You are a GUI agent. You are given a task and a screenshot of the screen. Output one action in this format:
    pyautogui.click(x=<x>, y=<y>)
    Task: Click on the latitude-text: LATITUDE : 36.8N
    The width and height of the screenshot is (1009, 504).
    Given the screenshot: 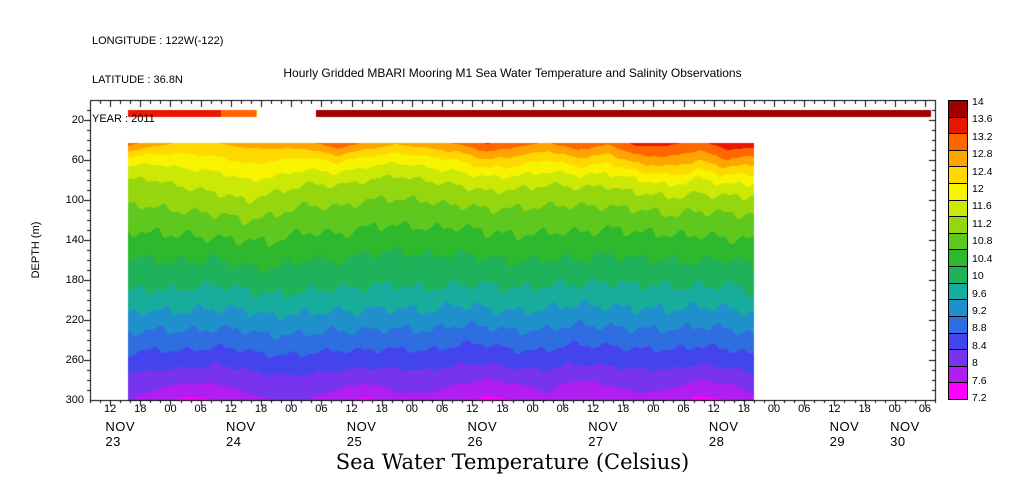 What is the action you would take?
    pyautogui.click(x=137, y=80)
    